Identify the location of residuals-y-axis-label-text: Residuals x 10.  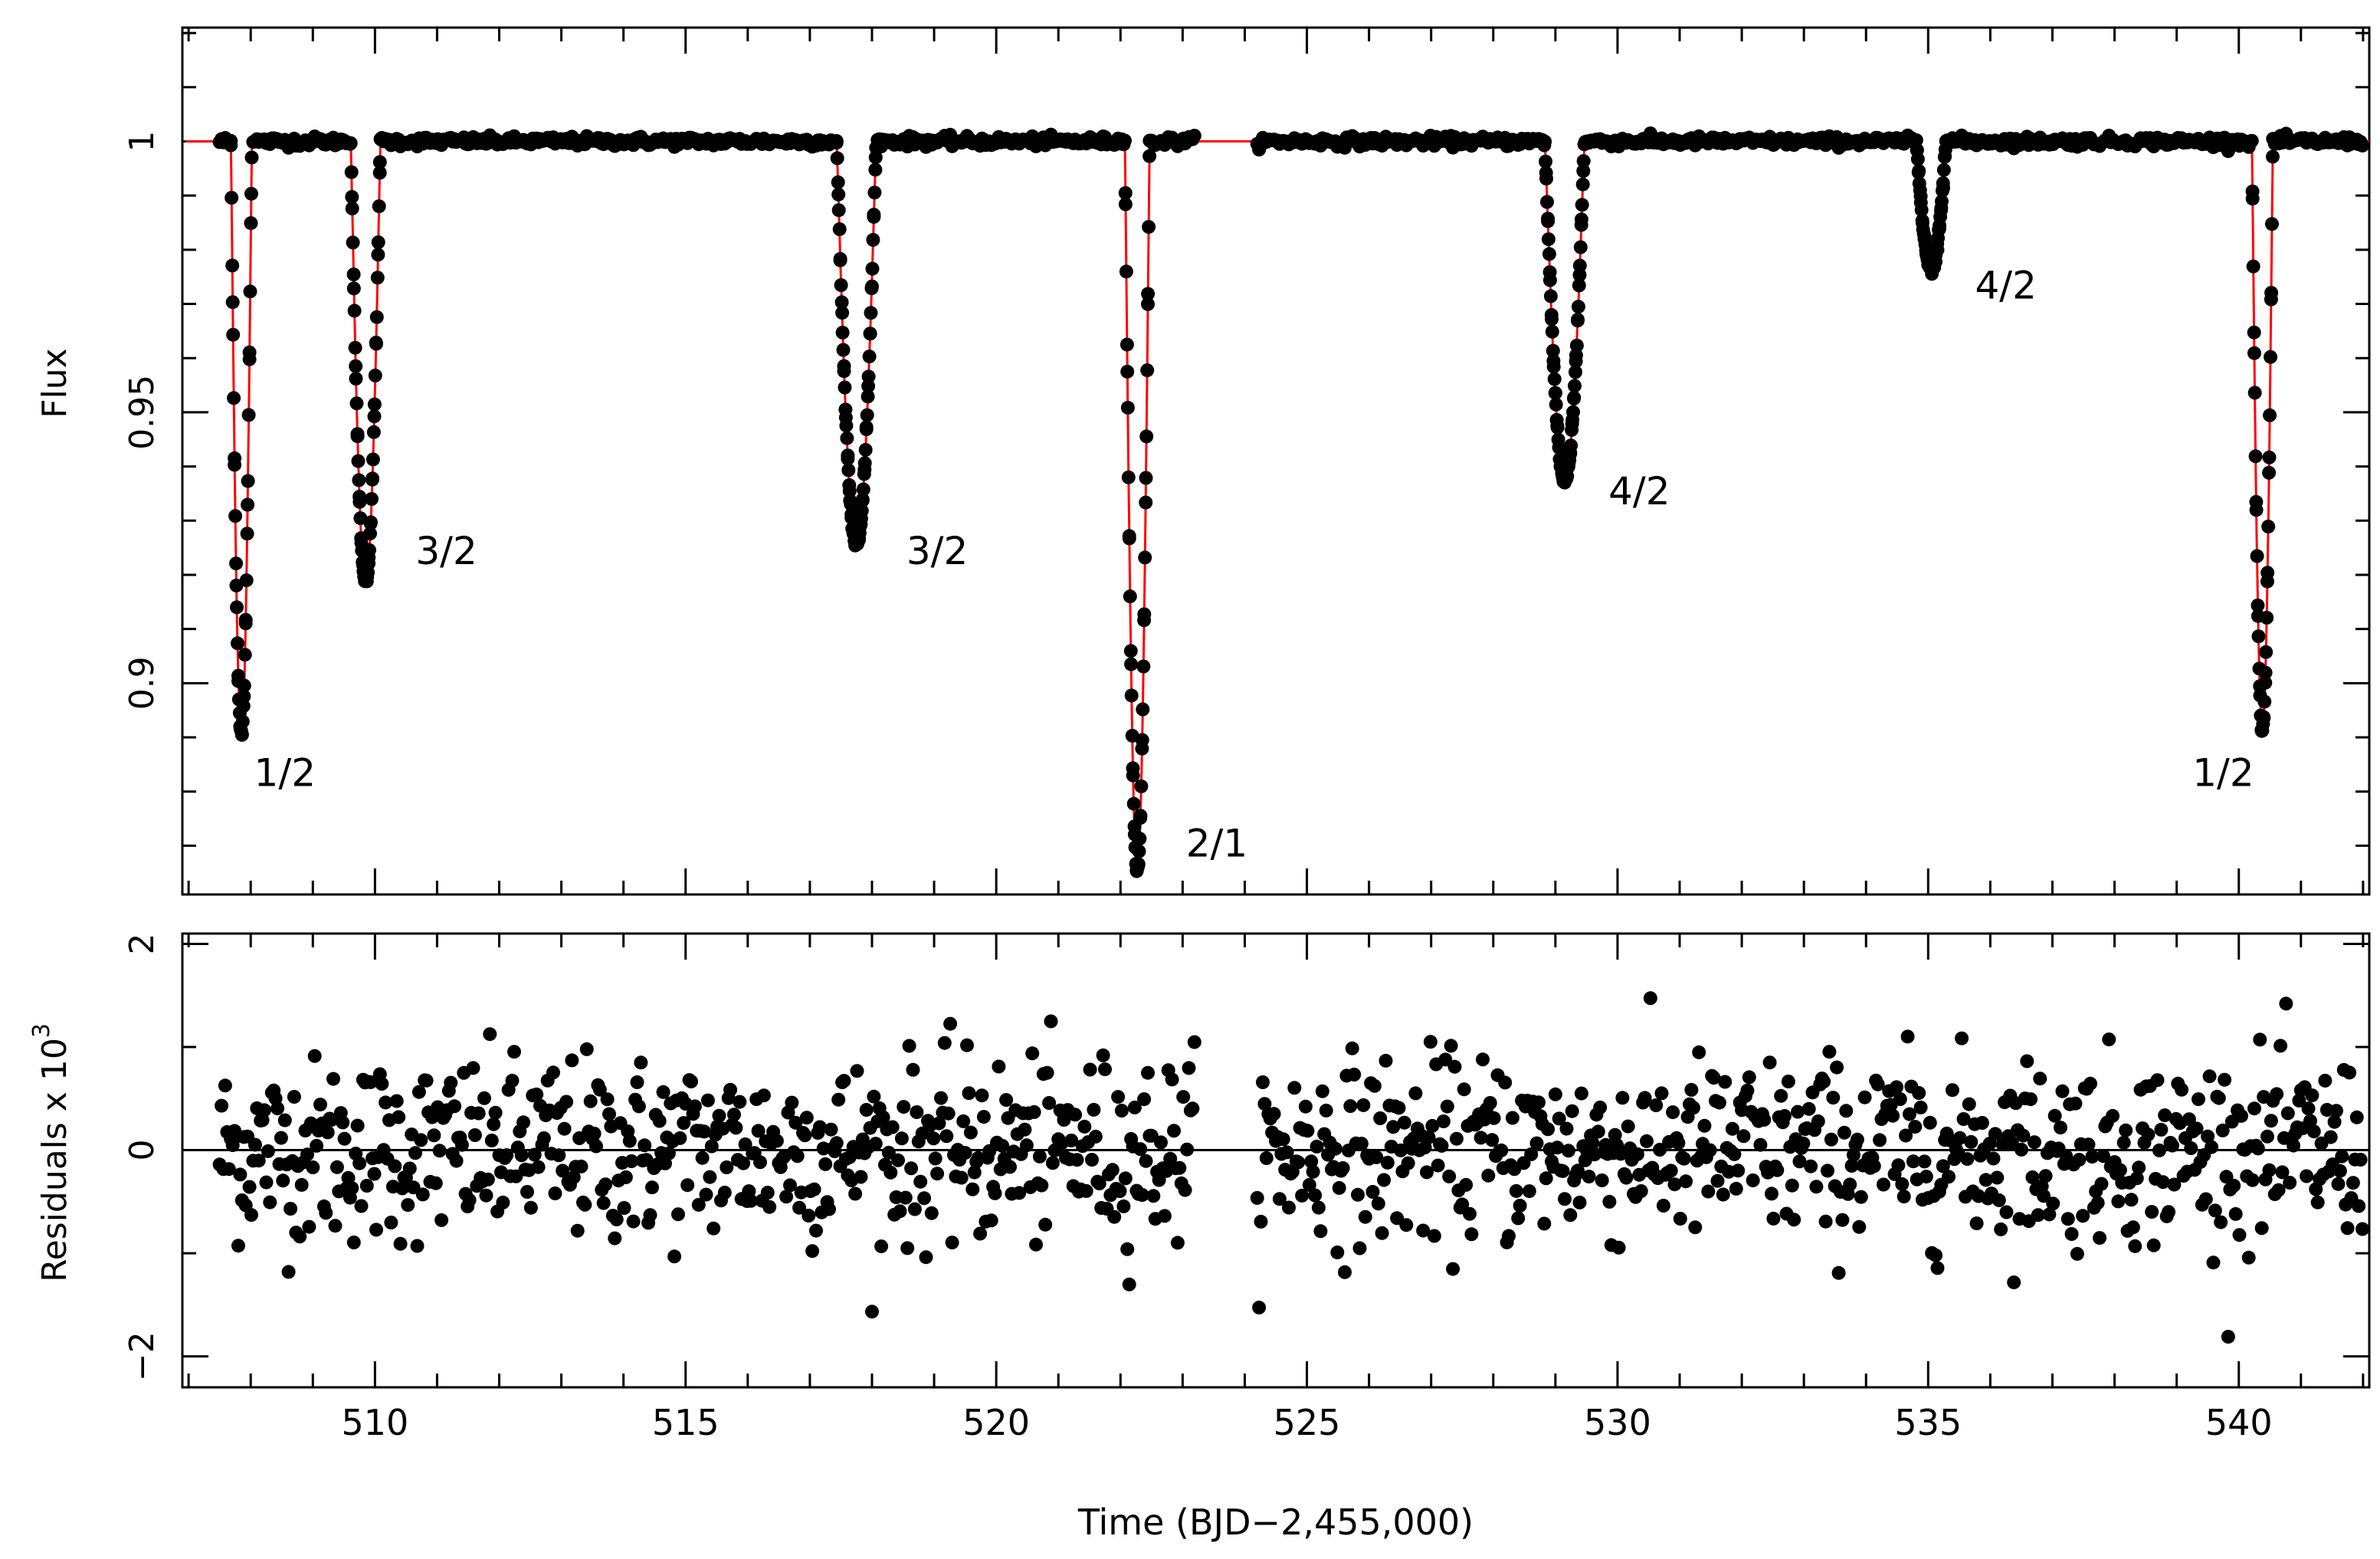
(54, 1160).